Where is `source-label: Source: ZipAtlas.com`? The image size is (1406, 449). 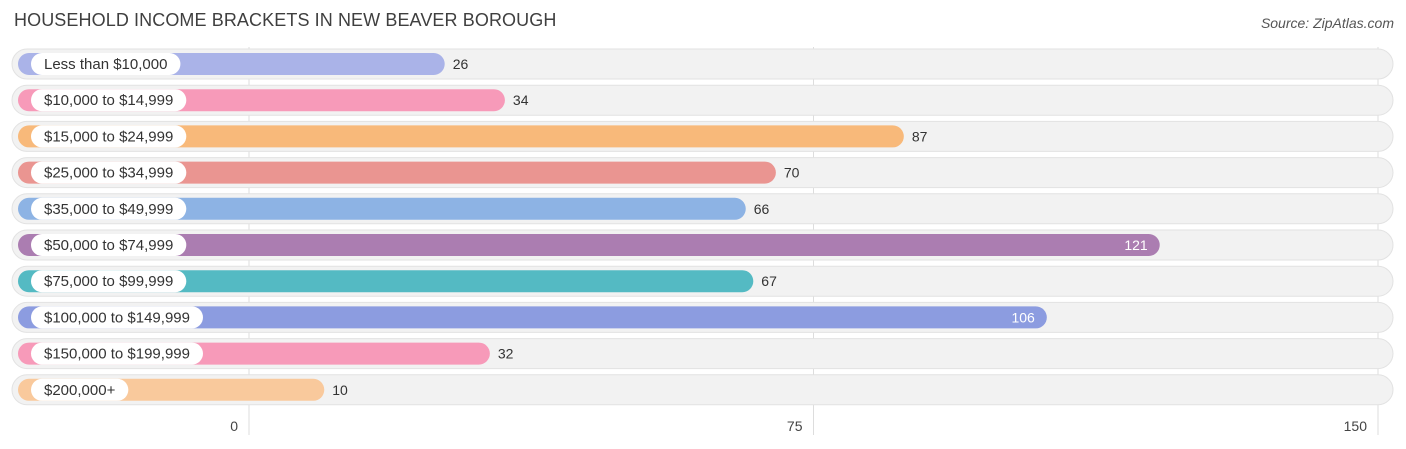 source-label: Source: ZipAtlas.com is located at coordinates (1327, 23).